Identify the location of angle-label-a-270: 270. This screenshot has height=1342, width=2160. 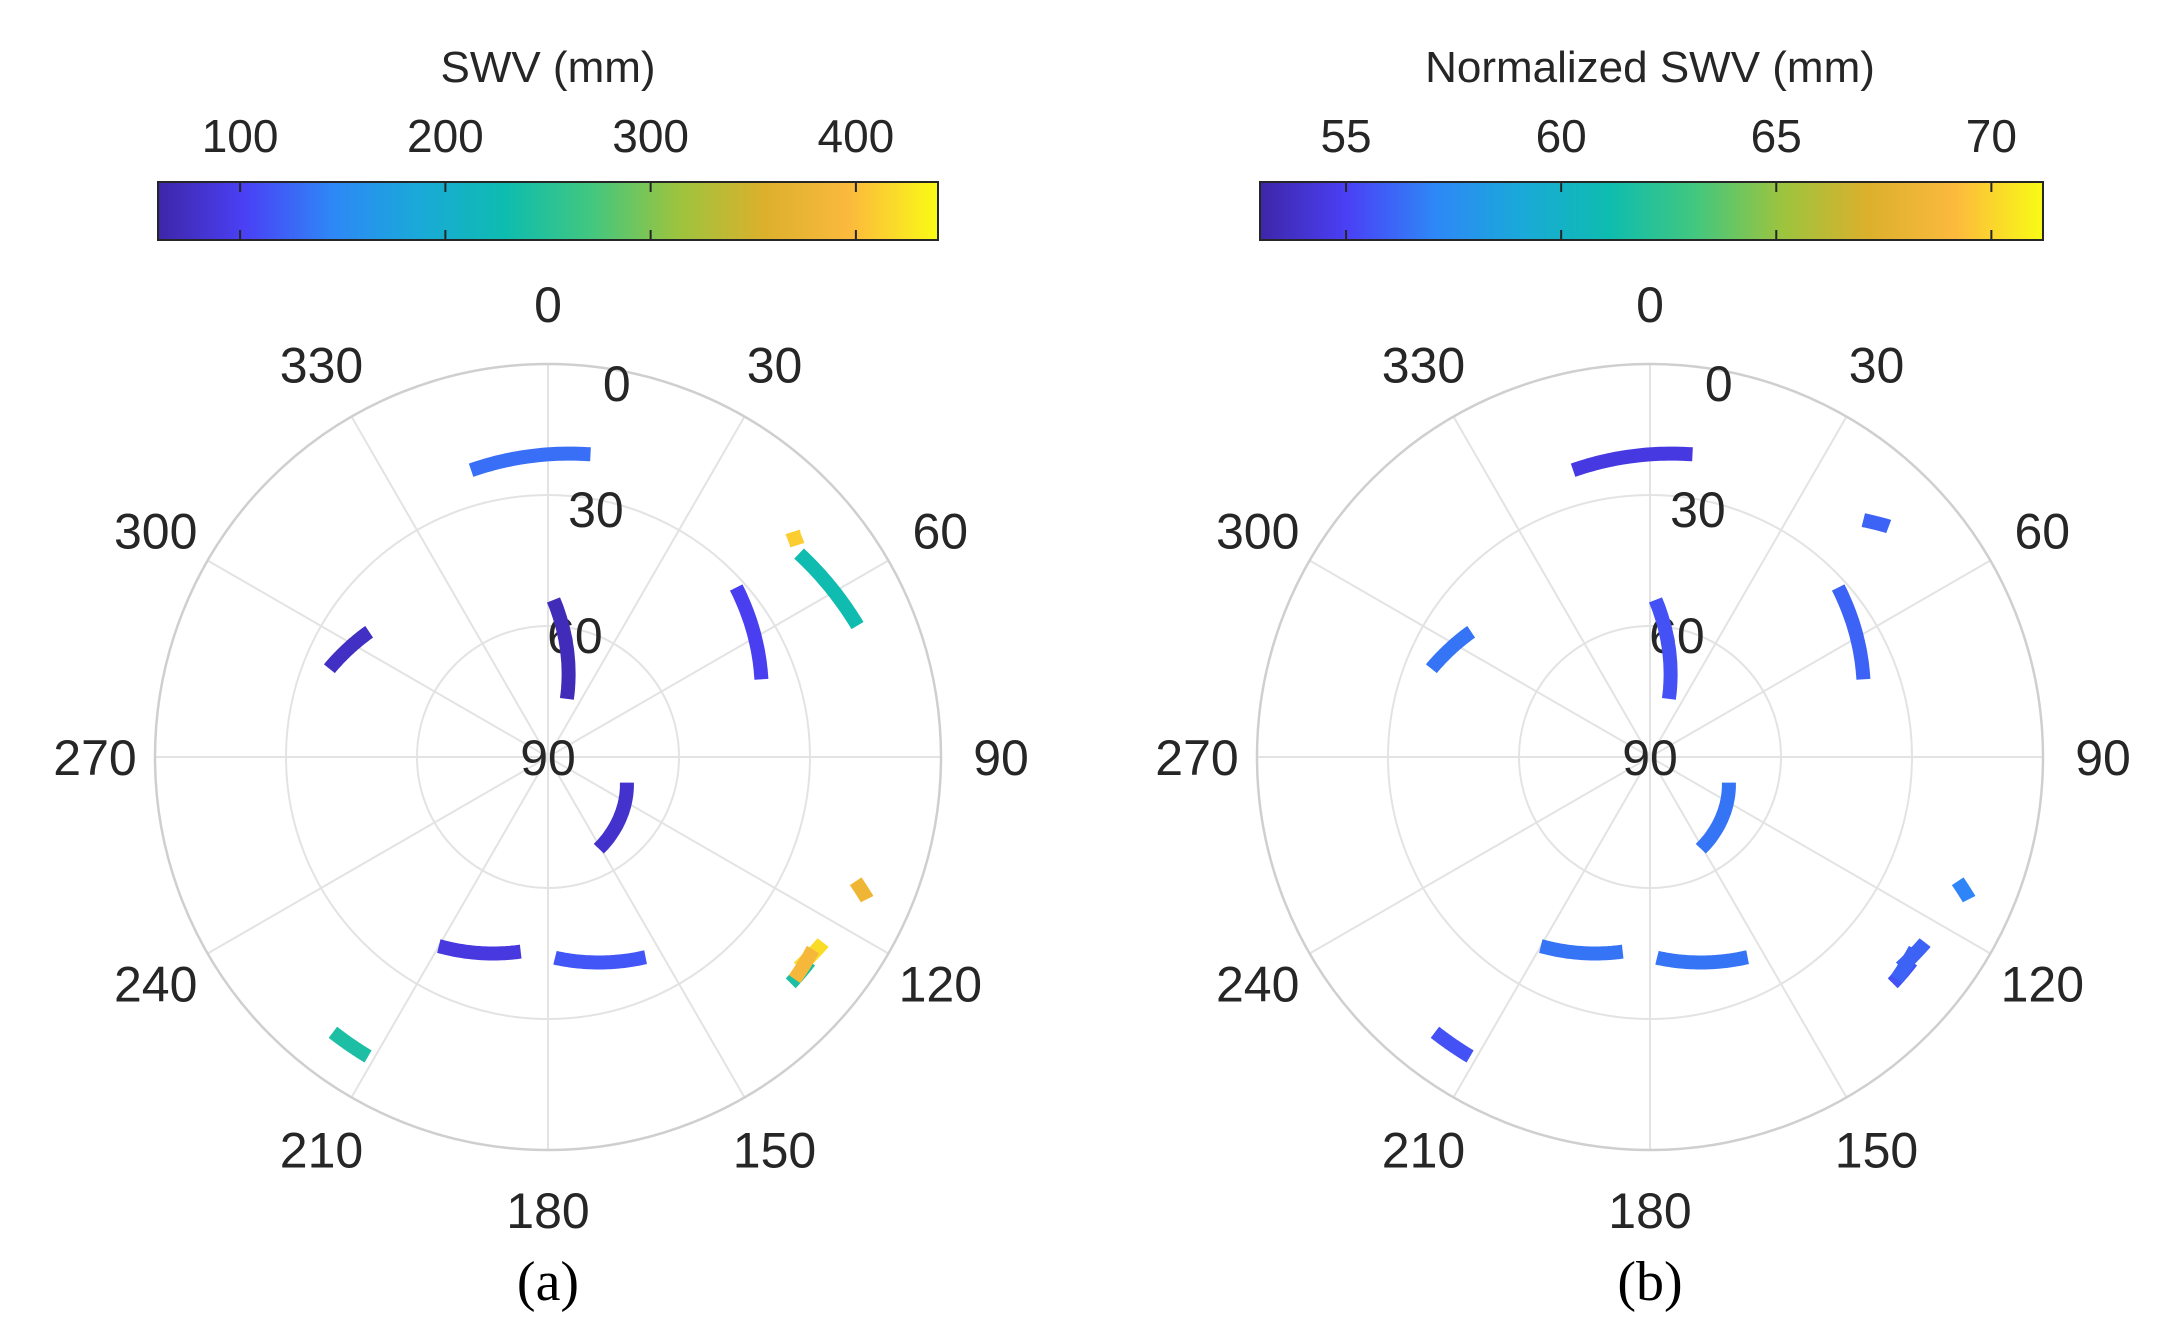
(94, 758).